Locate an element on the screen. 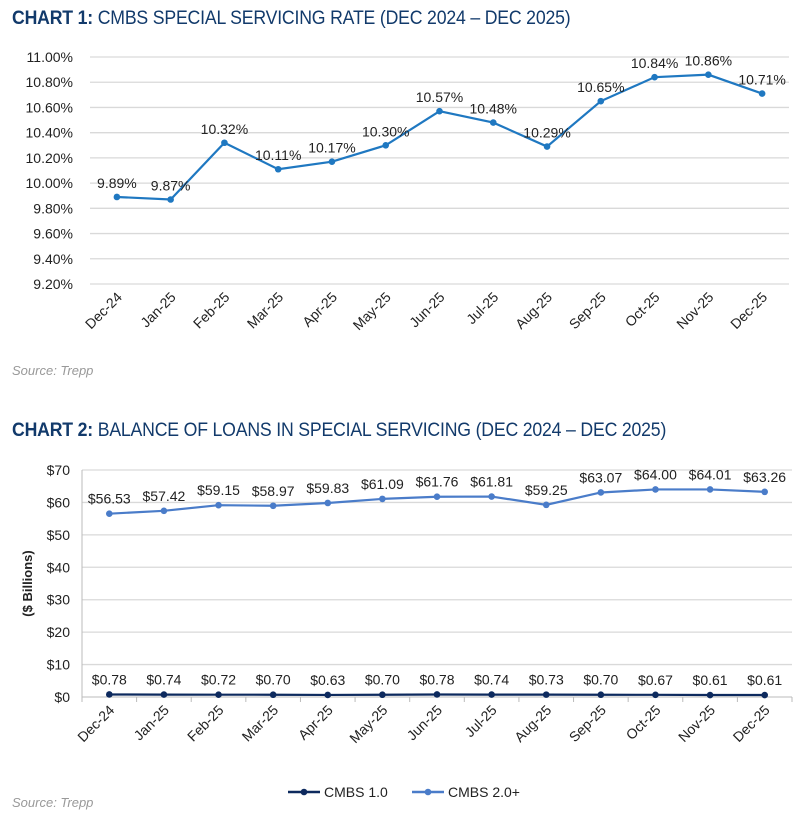  chart2-y-axis-title: ($ Billions) is located at coordinates (27, 583).